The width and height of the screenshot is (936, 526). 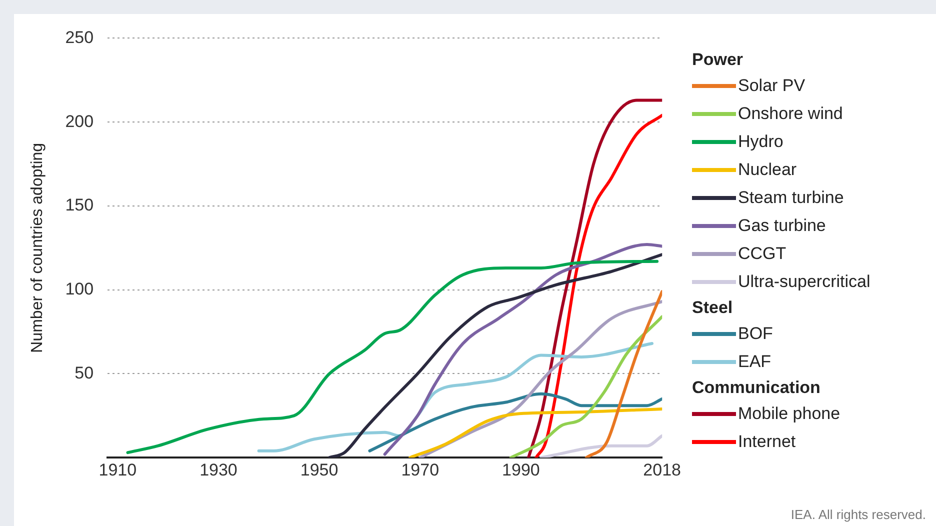 I want to click on x-tick-label: 2018, so click(x=662, y=470).